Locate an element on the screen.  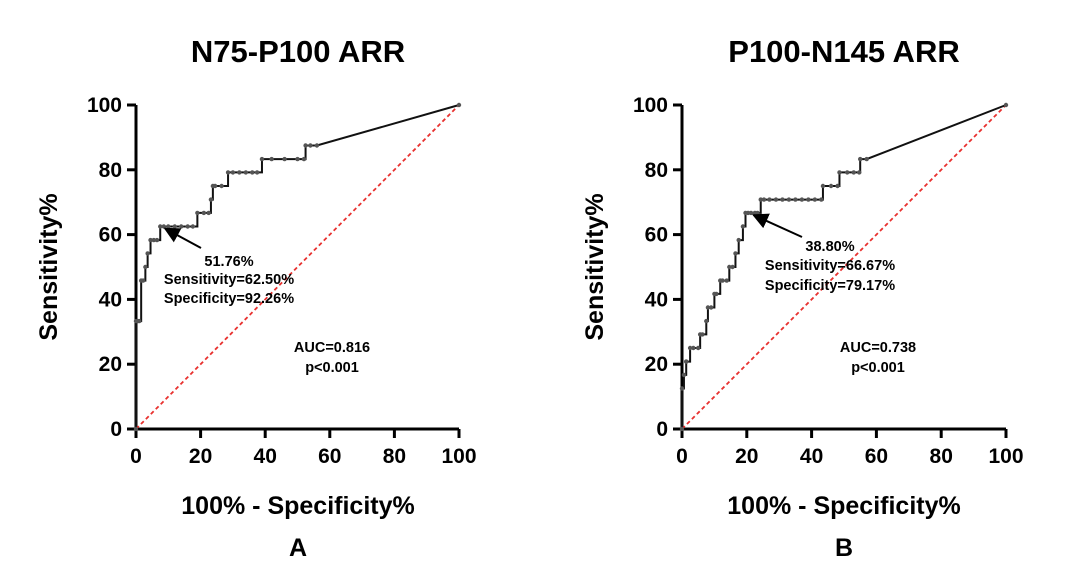
annotation-sensitivity: Sensitivity=66.67% is located at coordinates (830, 266).